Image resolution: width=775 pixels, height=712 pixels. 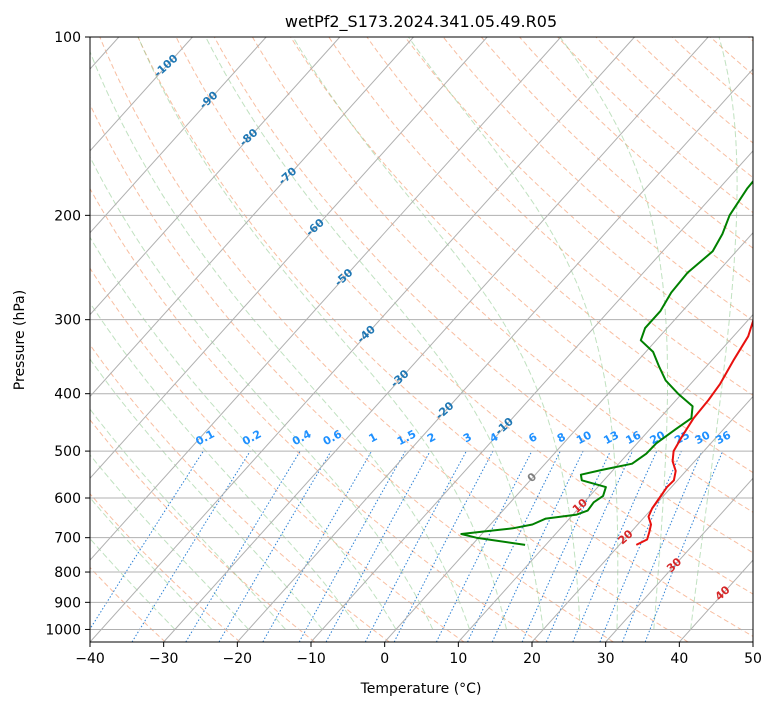 I want to click on chart-title: wetPf2_S173.2024.341.05.49.R05, so click(x=421, y=22).